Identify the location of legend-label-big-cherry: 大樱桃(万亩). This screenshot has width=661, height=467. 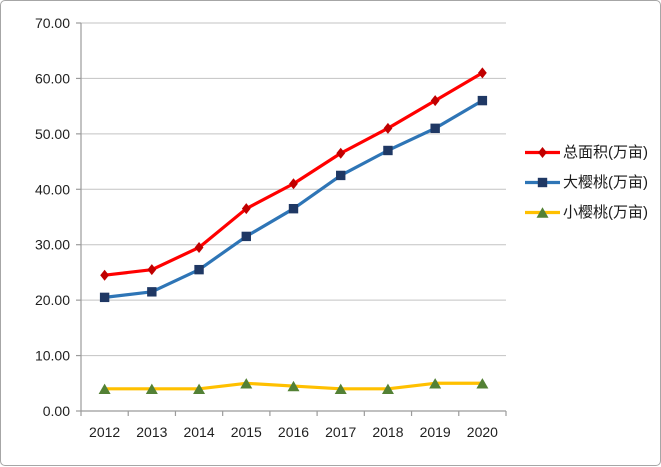
(605, 182).